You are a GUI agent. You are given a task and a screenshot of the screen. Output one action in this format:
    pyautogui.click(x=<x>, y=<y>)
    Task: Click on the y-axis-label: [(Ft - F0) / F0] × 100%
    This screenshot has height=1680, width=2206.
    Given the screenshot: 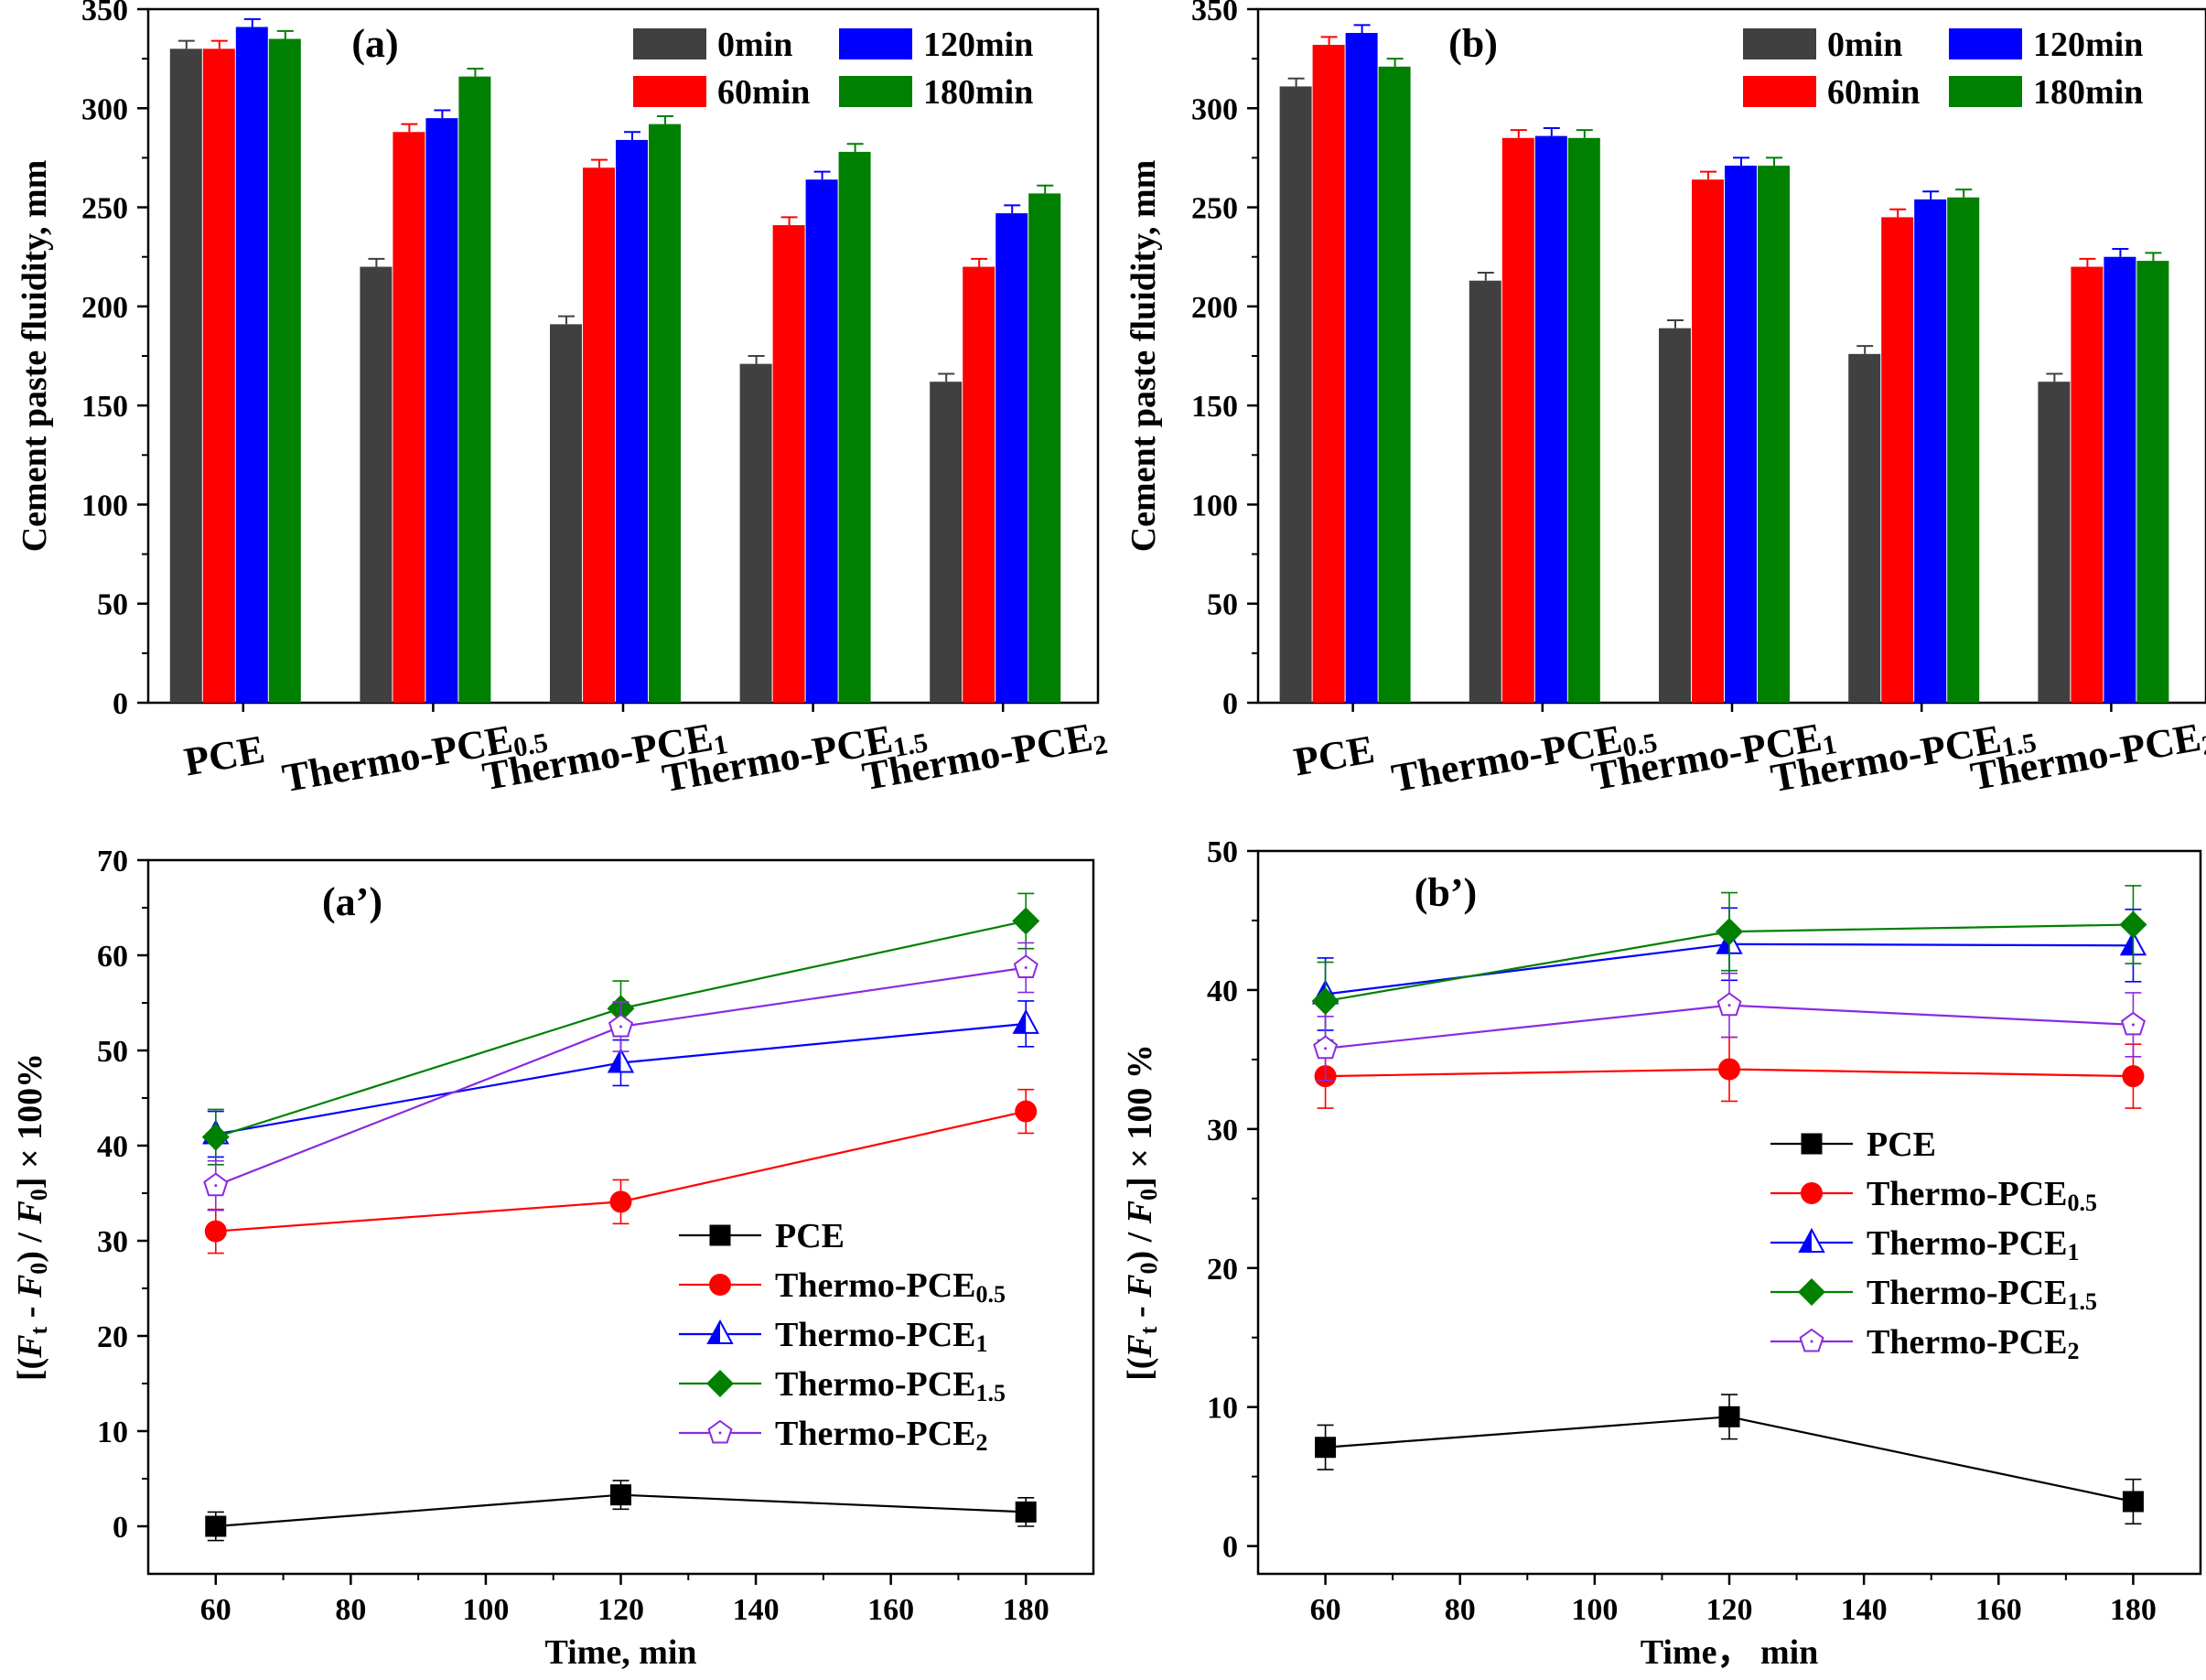 What is the action you would take?
    pyautogui.click(x=32, y=1217)
    